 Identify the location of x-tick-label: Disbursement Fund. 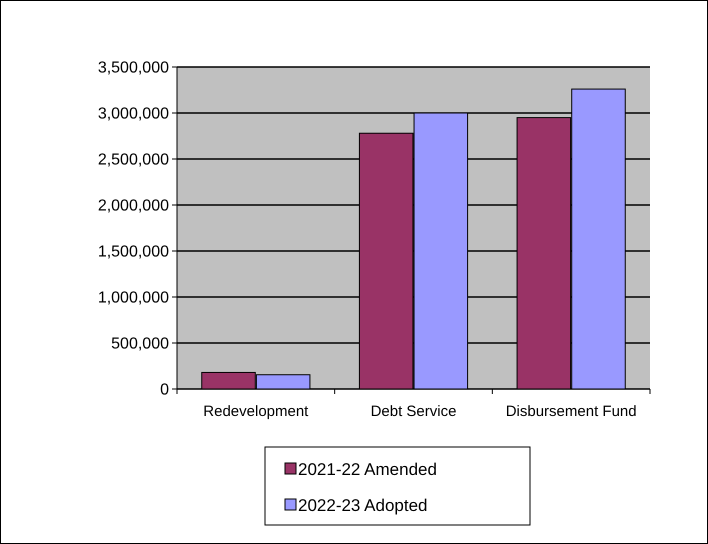
(571, 411).